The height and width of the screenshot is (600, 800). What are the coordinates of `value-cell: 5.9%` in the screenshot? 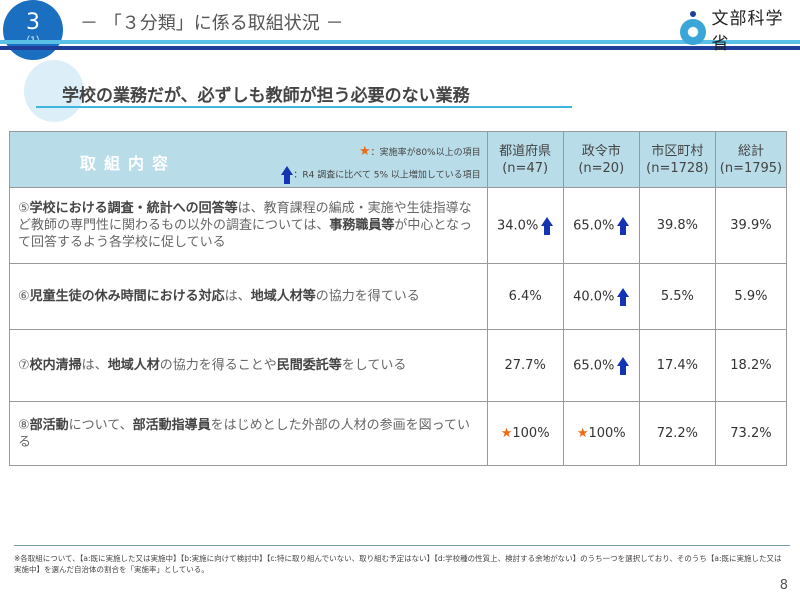 It's located at (751, 296).